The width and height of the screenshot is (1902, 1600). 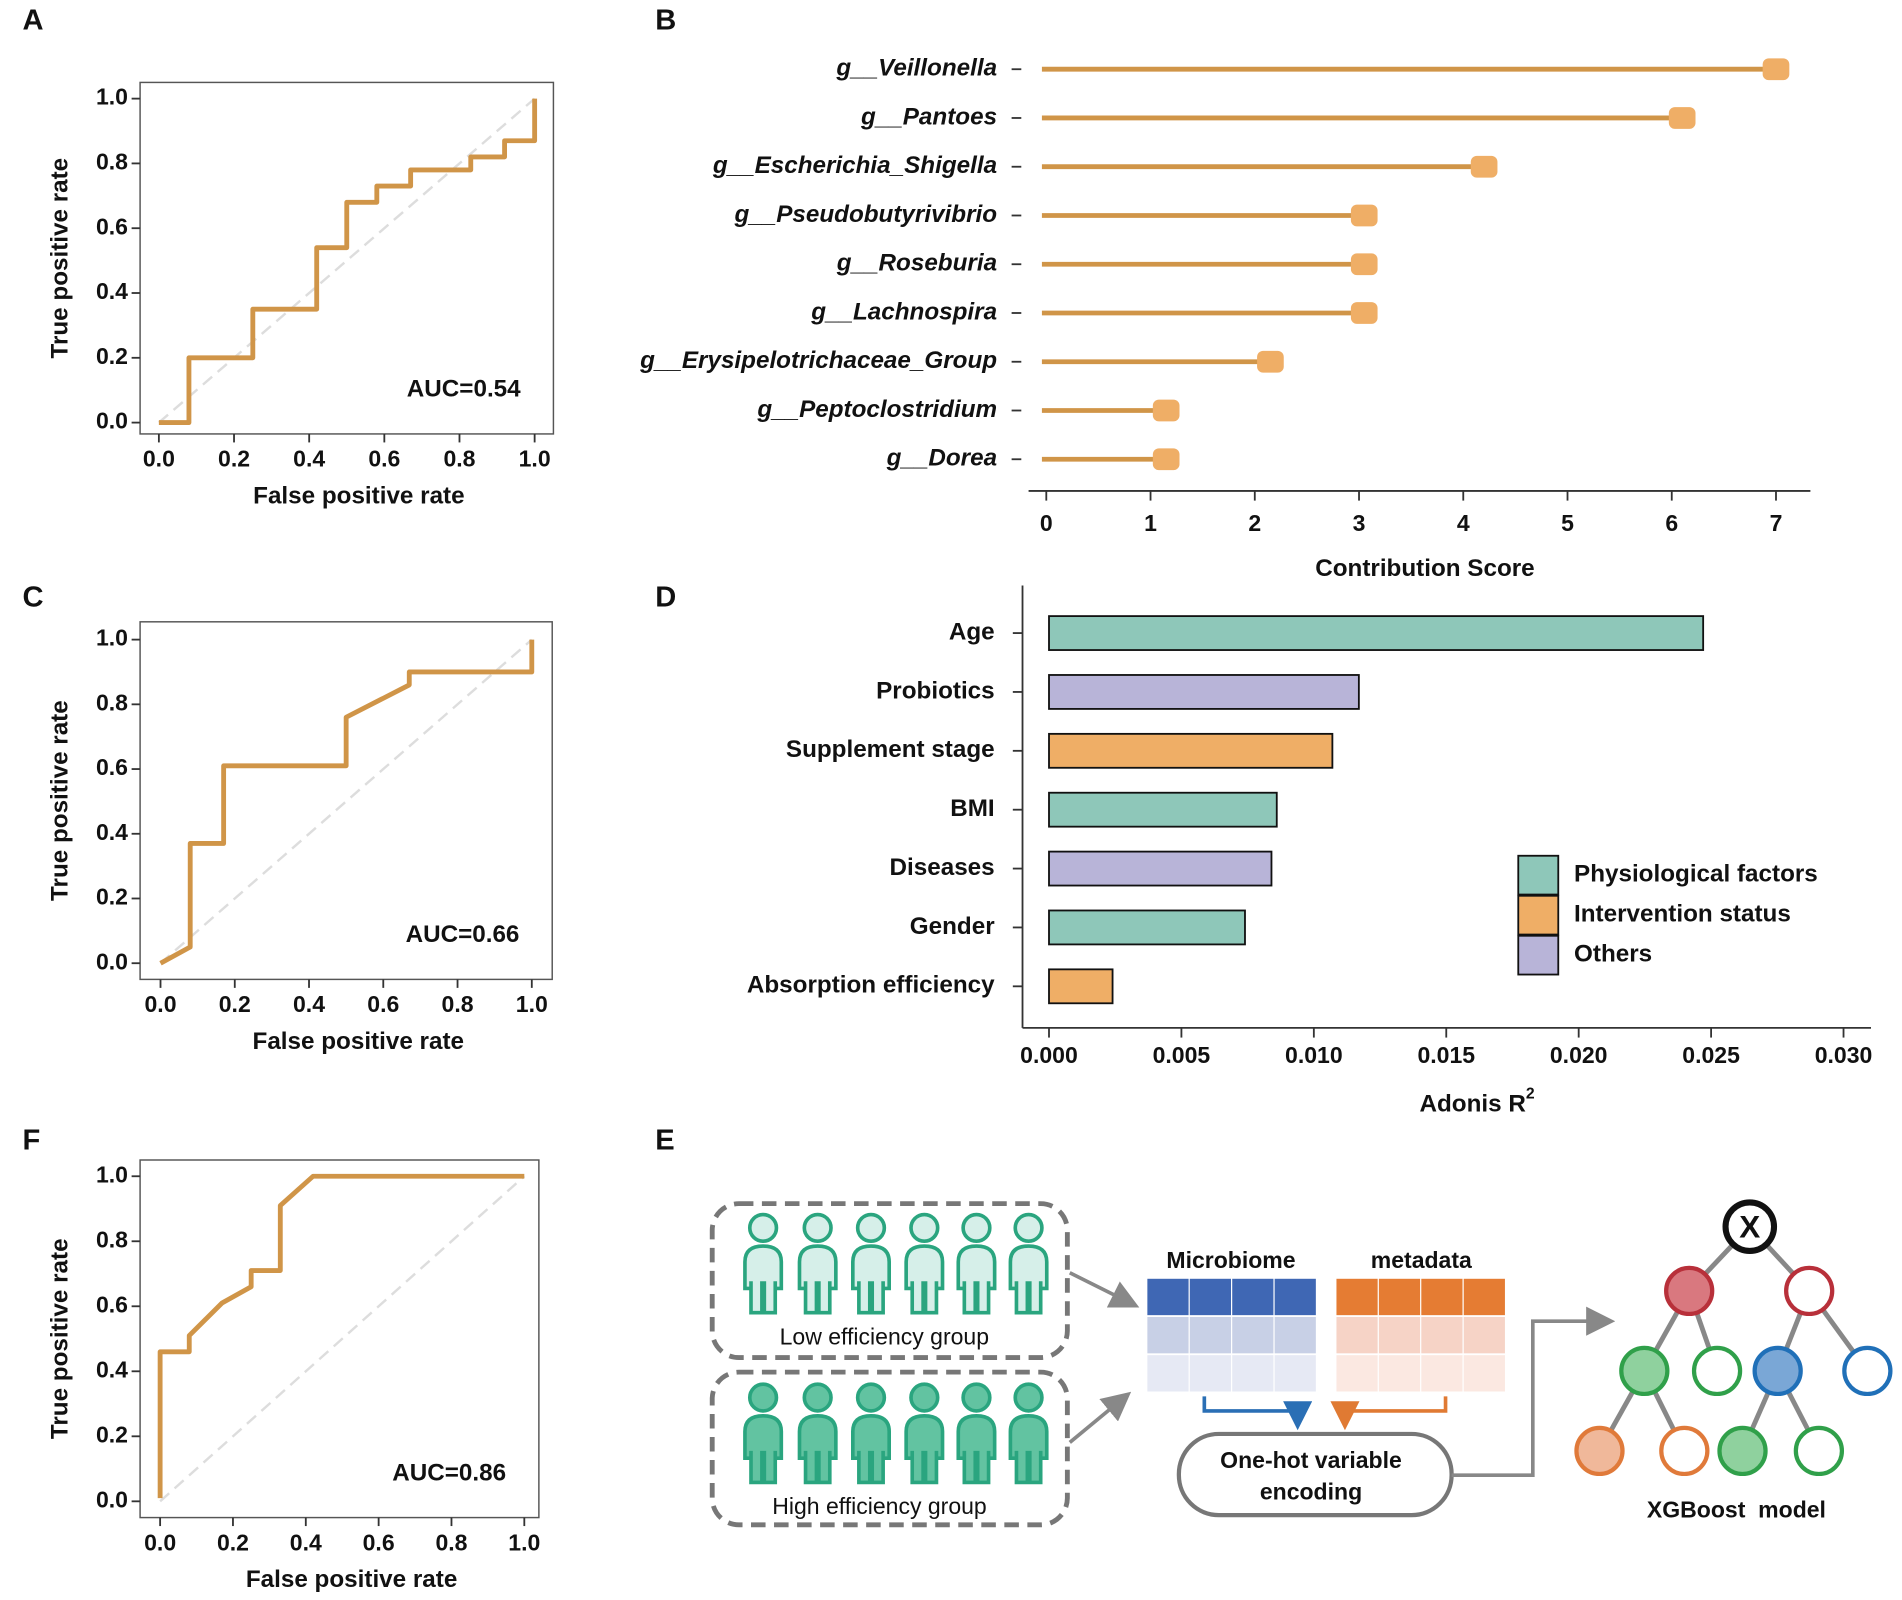 I want to click on panel-label: D, so click(x=665, y=597).